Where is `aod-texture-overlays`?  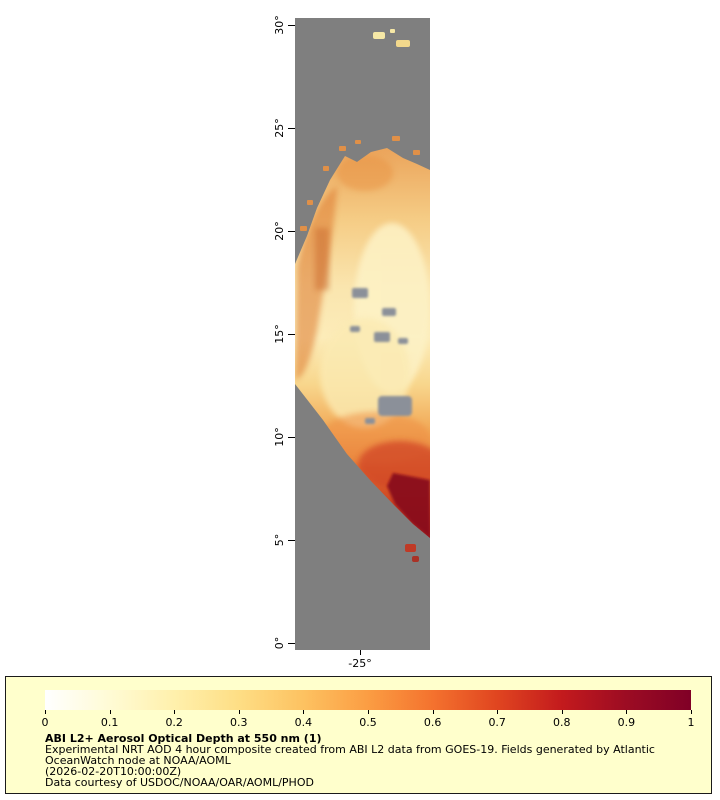
aod-texture-overlays is located at coordinates (362, 346).